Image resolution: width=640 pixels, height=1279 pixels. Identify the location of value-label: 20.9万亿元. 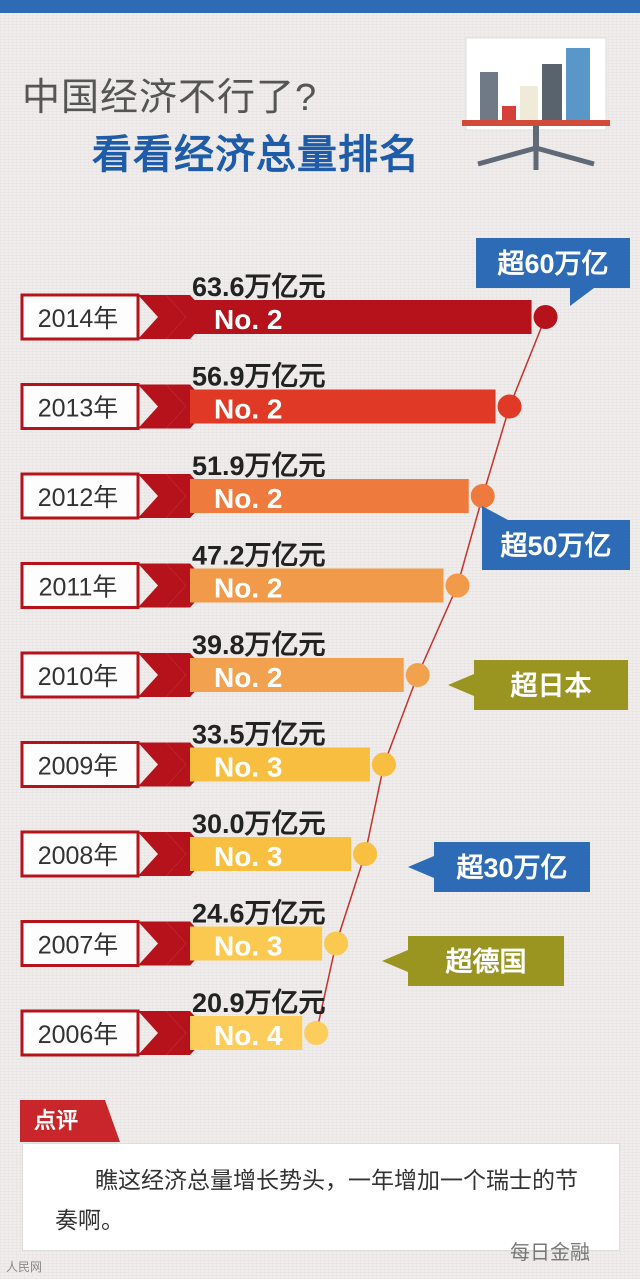
(259, 1003).